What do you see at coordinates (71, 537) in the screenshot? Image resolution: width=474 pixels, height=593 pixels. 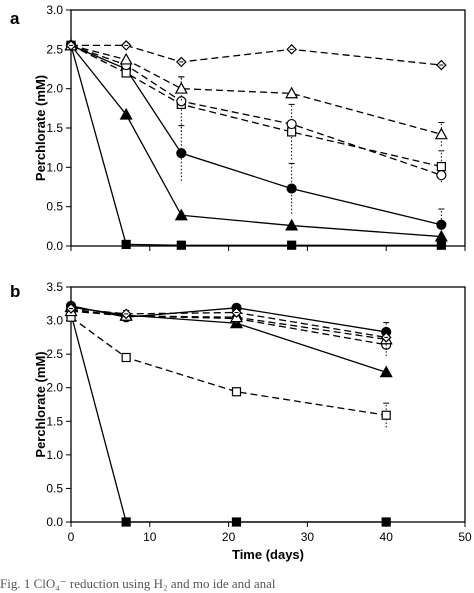 I see `x-tick-label: 0` at bounding box center [71, 537].